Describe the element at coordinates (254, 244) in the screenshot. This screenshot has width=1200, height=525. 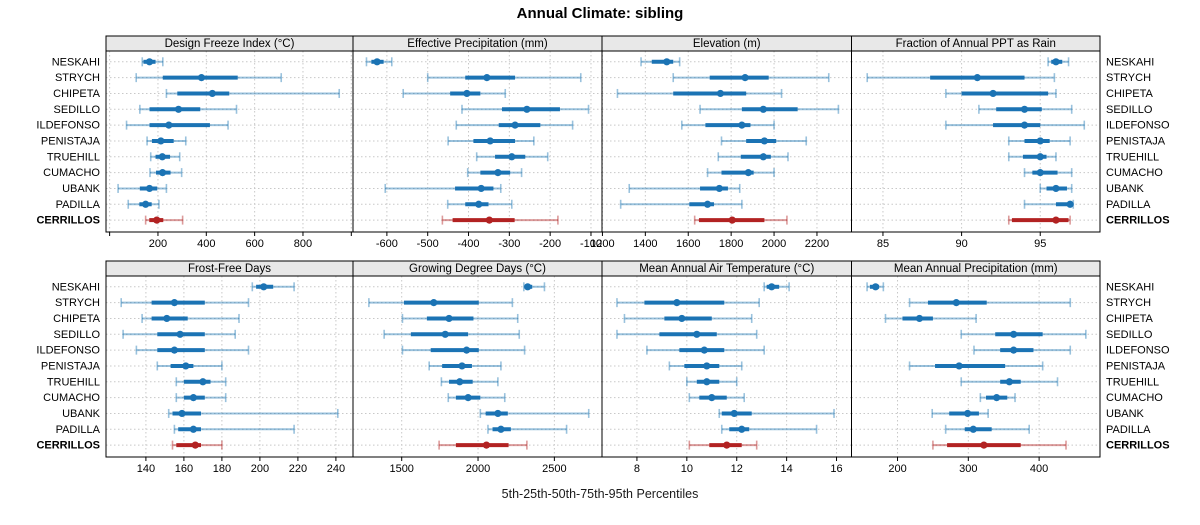
I see `axis-tick-label: 600` at that location.